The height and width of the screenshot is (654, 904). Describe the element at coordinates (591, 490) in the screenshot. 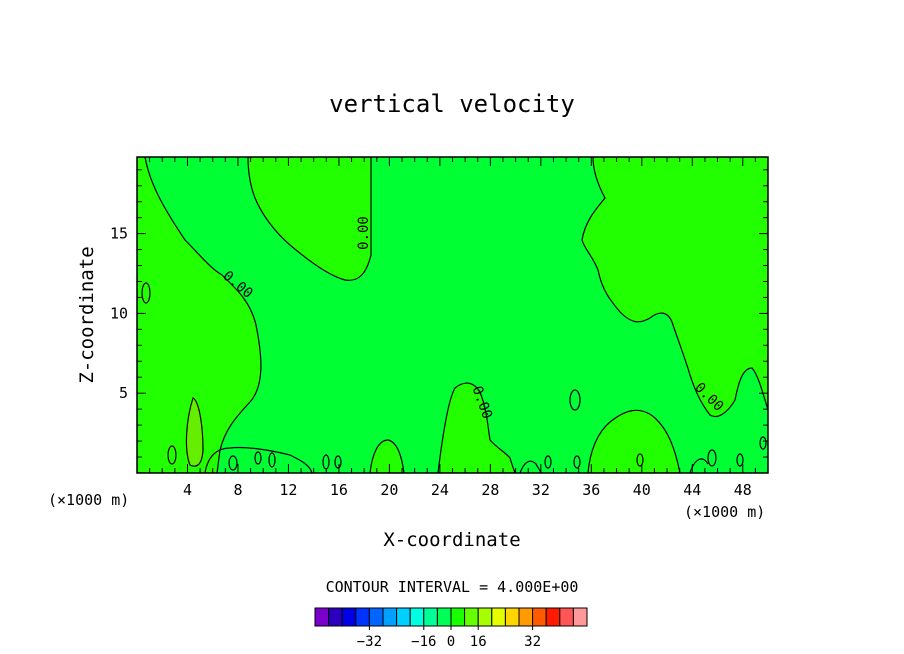

I see `x-tick-label: 36` at that location.